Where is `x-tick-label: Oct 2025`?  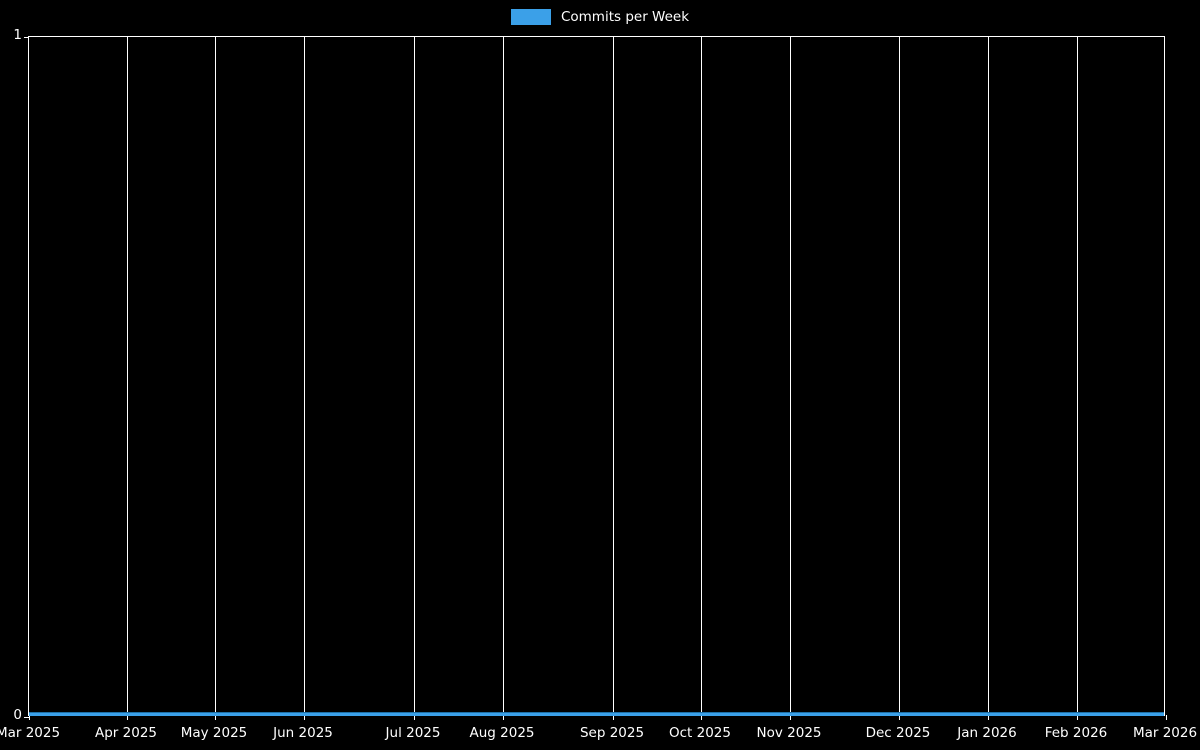
x-tick-label: Oct 2025 is located at coordinates (700, 733).